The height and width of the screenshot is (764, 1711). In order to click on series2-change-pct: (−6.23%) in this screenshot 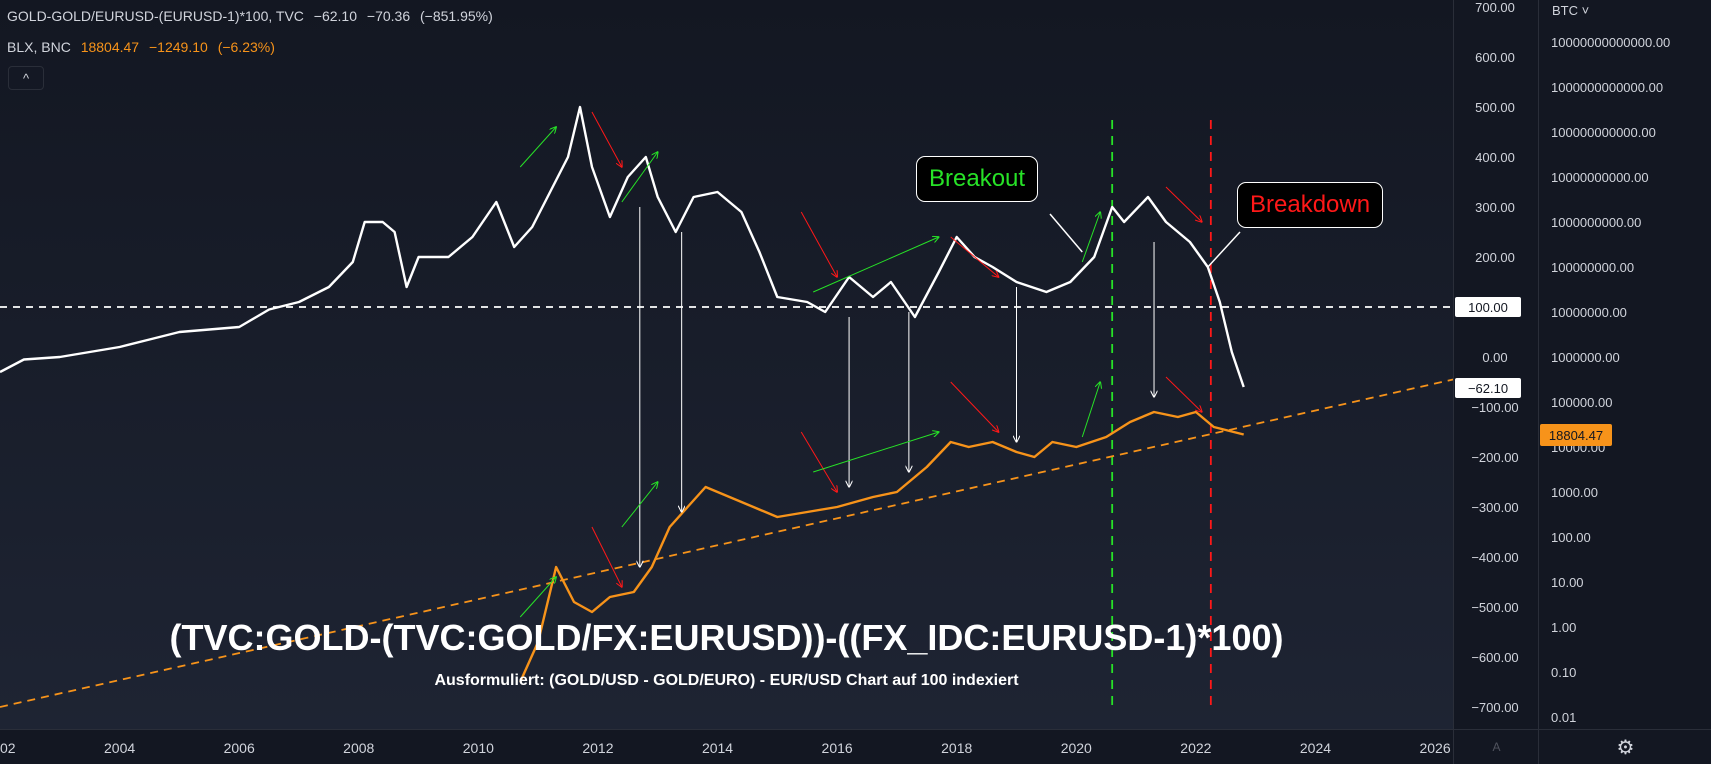, I will do `click(246, 47)`.